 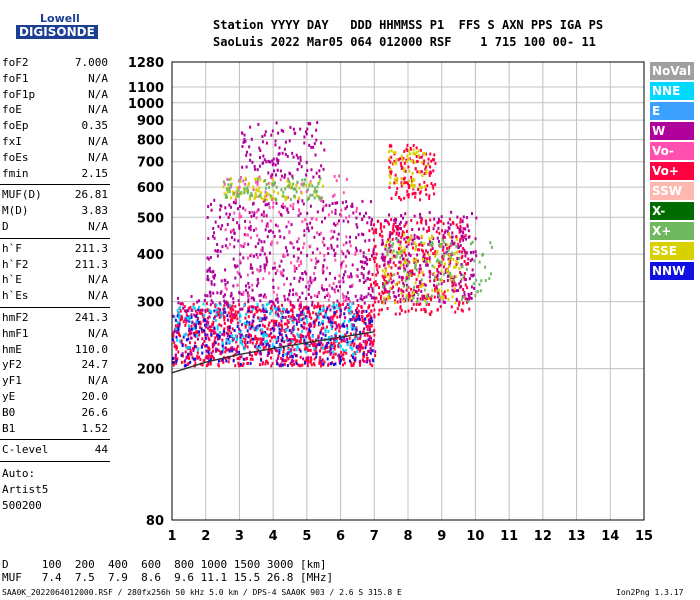 What do you see at coordinates (239, 536) in the screenshot?
I see `x-tick-label: 3` at bounding box center [239, 536].